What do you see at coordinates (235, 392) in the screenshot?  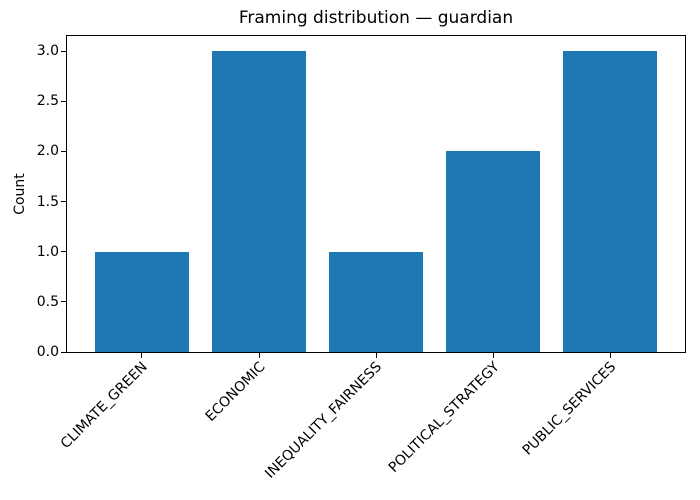 I see `x-tick-label: ECONOMIC` at bounding box center [235, 392].